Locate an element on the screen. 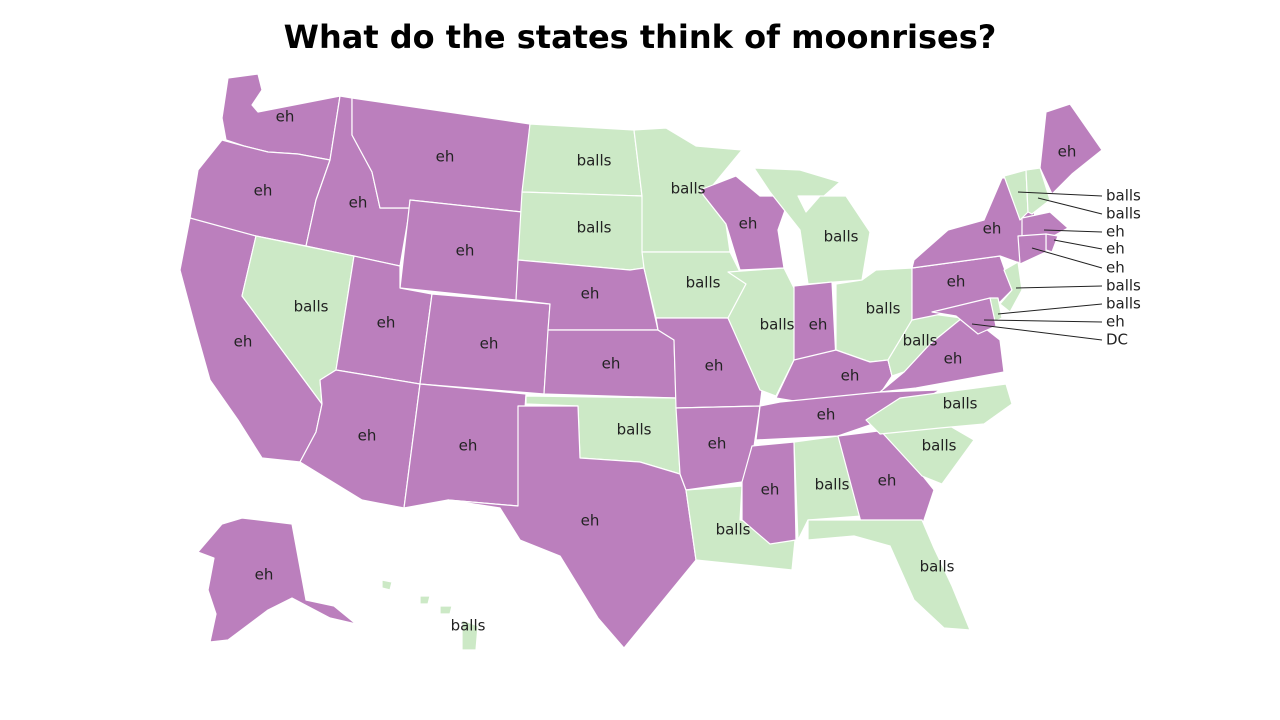 This screenshot has width=1280, height=720. state-label-id: eh is located at coordinates (358, 203).